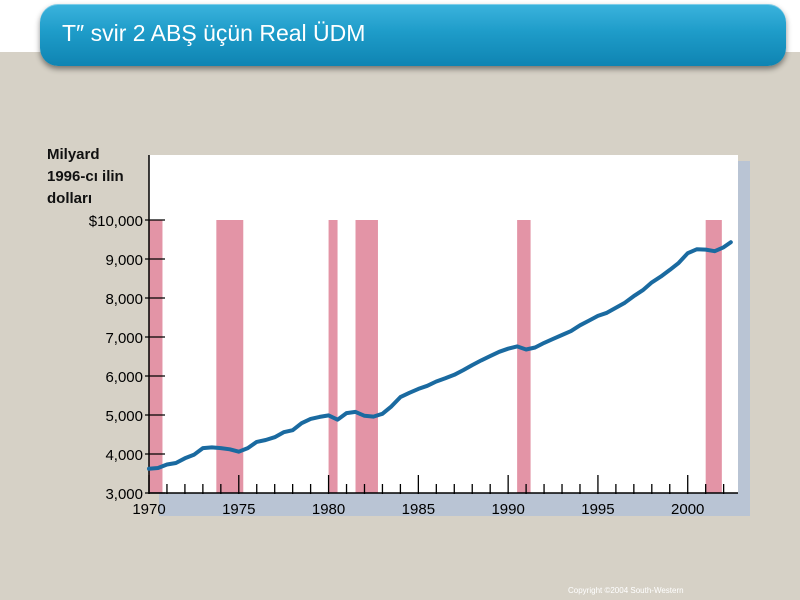 Image resolution: width=800 pixels, height=600 pixels. I want to click on y-tick-label: 3,000, so click(124, 494).